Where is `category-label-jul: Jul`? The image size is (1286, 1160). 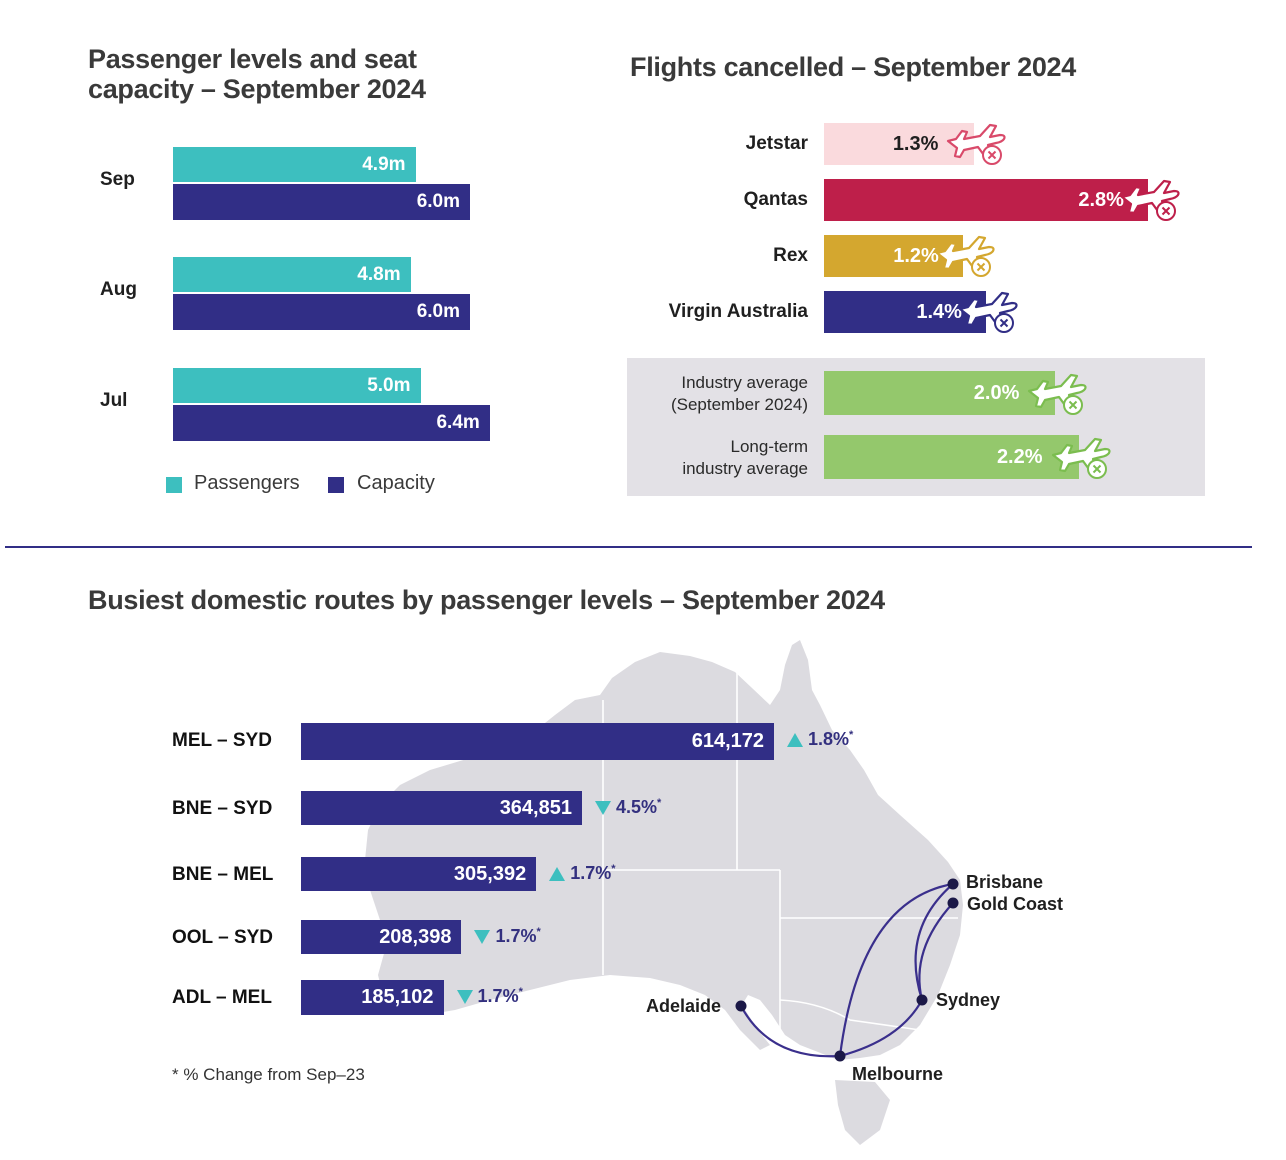
category-label-jul: Jul is located at coordinates (114, 400).